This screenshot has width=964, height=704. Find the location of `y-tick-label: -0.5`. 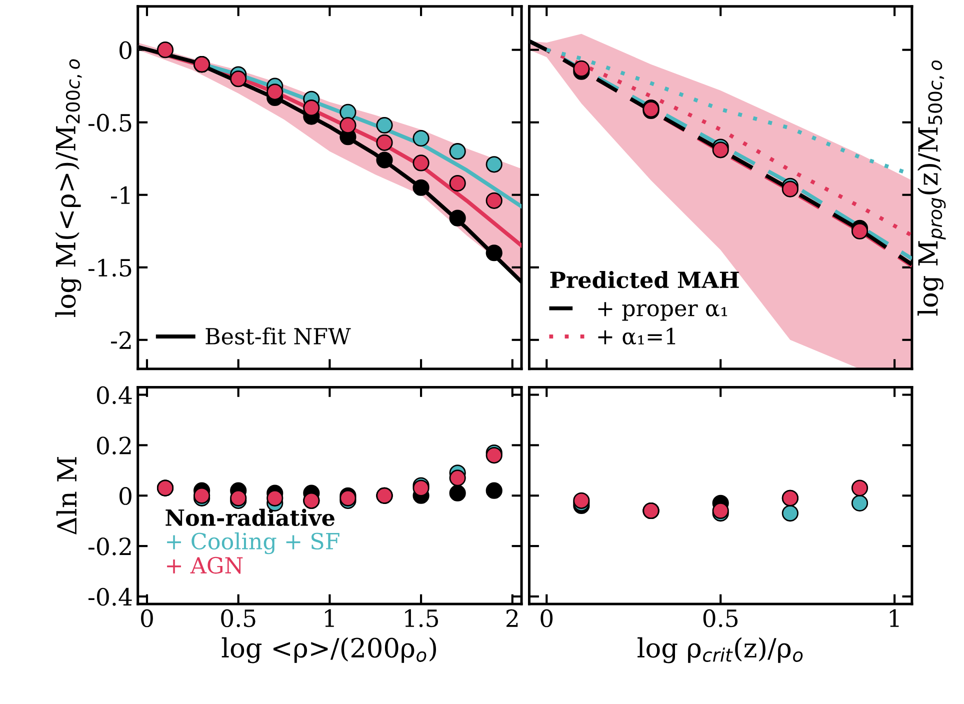

y-tick-label: -0.5 is located at coordinates (110, 123).